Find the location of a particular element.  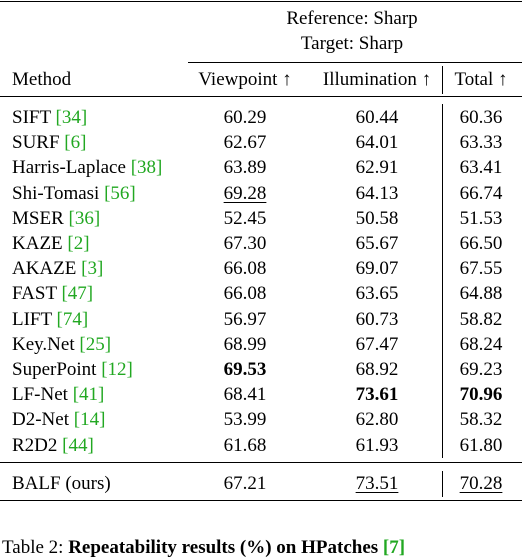

method-name: SIFT is located at coordinates (31, 117).